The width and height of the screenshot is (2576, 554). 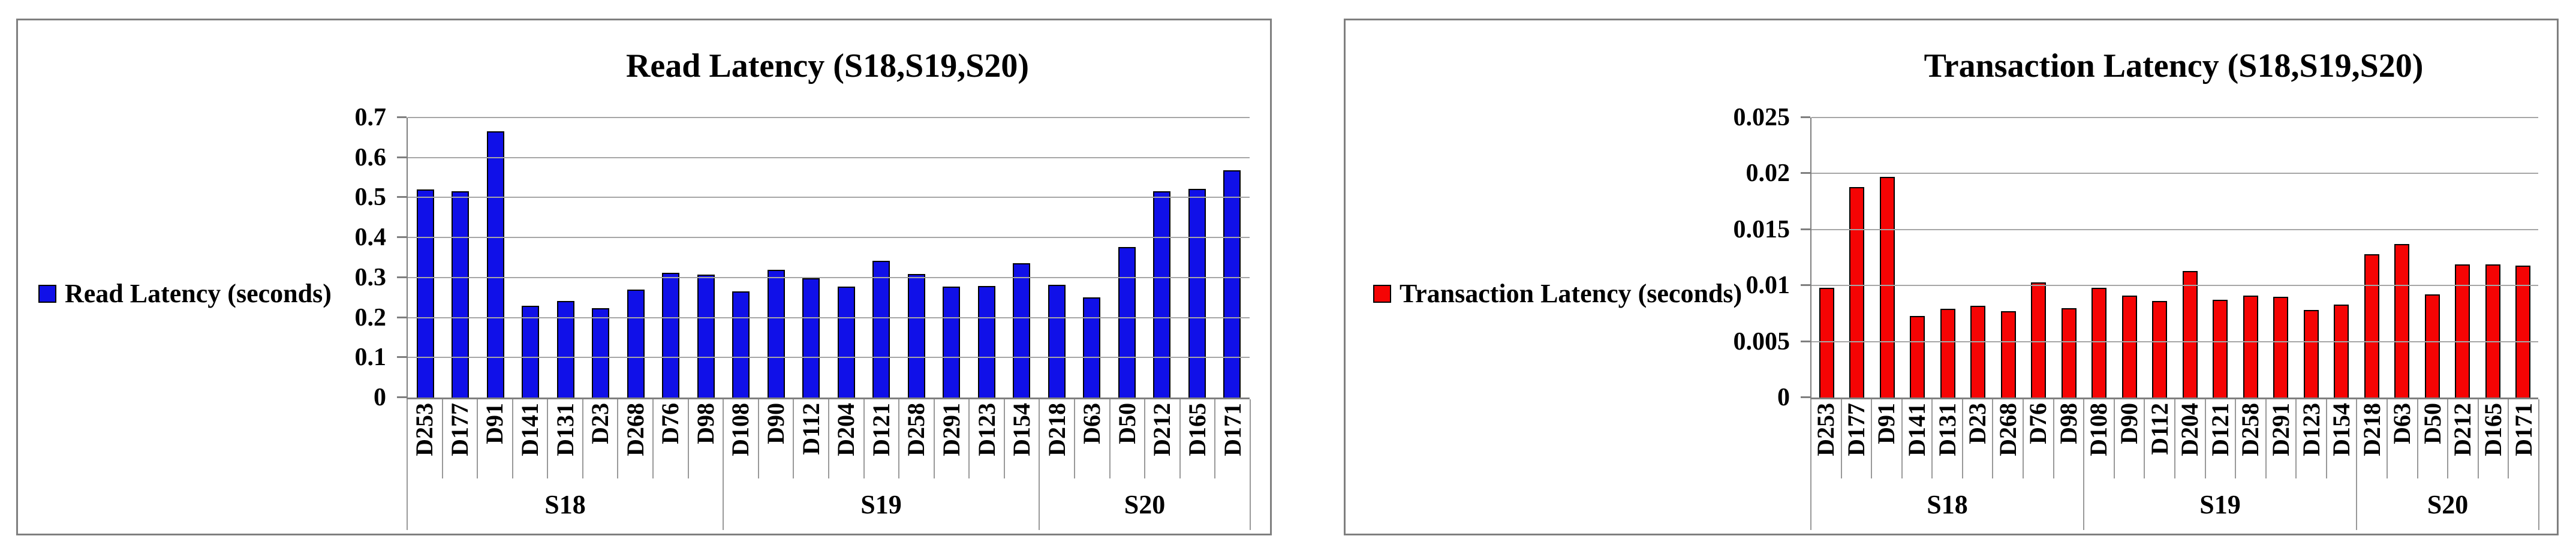 I want to click on bar-D204, so click(x=2190, y=334).